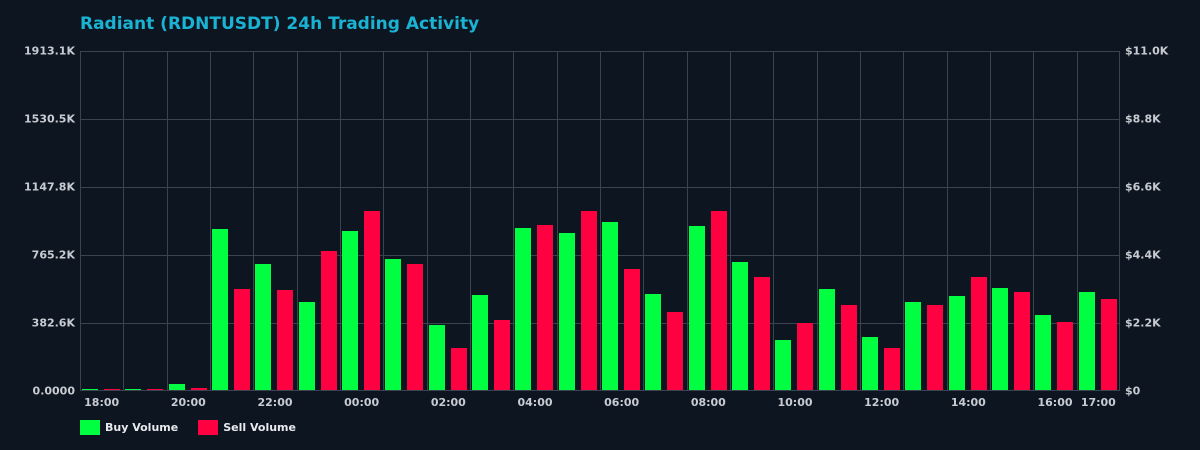 The height and width of the screenshot is (450, 1200). What do you see at coordinates (1143, 323) in the screenshot?
I see `y-tick-right: $2.2K` at bounding box center [1143, 323].